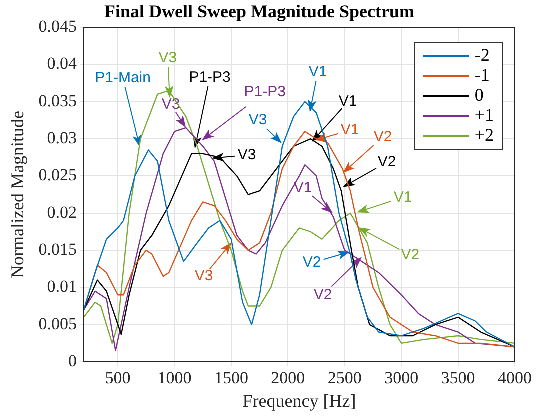  I want to click on y-tick-label: 0.005, so click(57, 324).